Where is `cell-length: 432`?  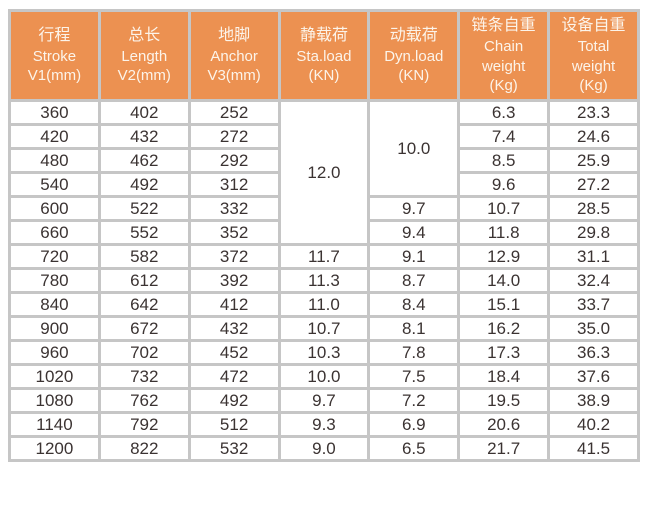
cell-length: 432 is located at coordinates (144, 136).